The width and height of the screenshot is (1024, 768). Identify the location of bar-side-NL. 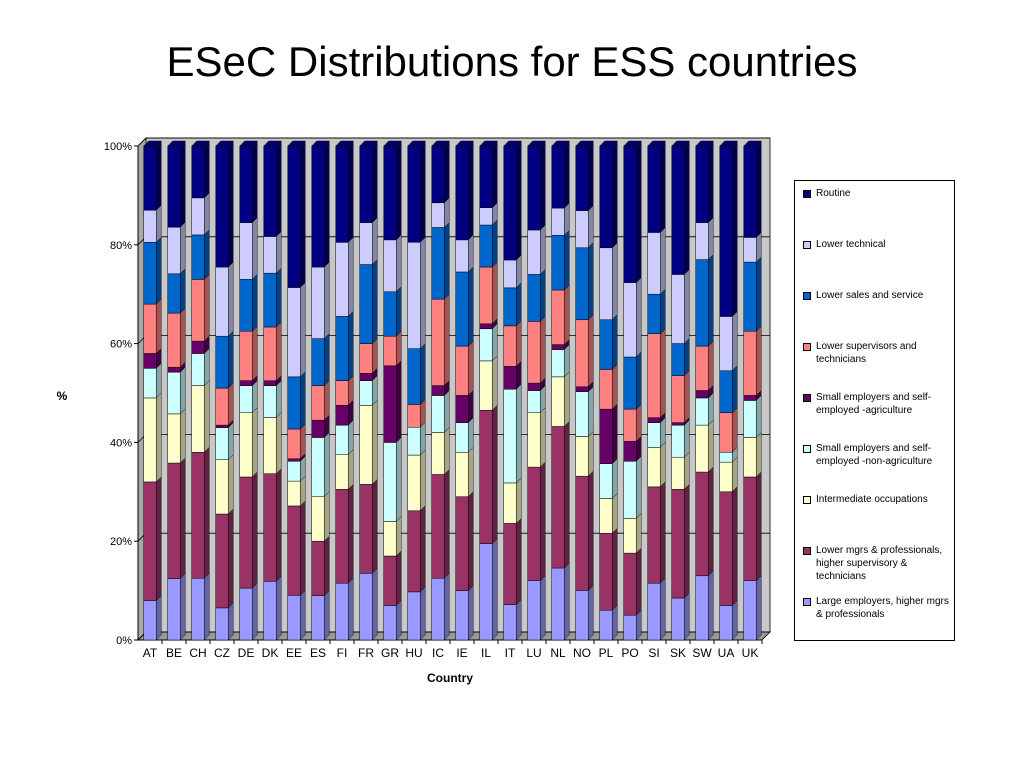
(567, 601).